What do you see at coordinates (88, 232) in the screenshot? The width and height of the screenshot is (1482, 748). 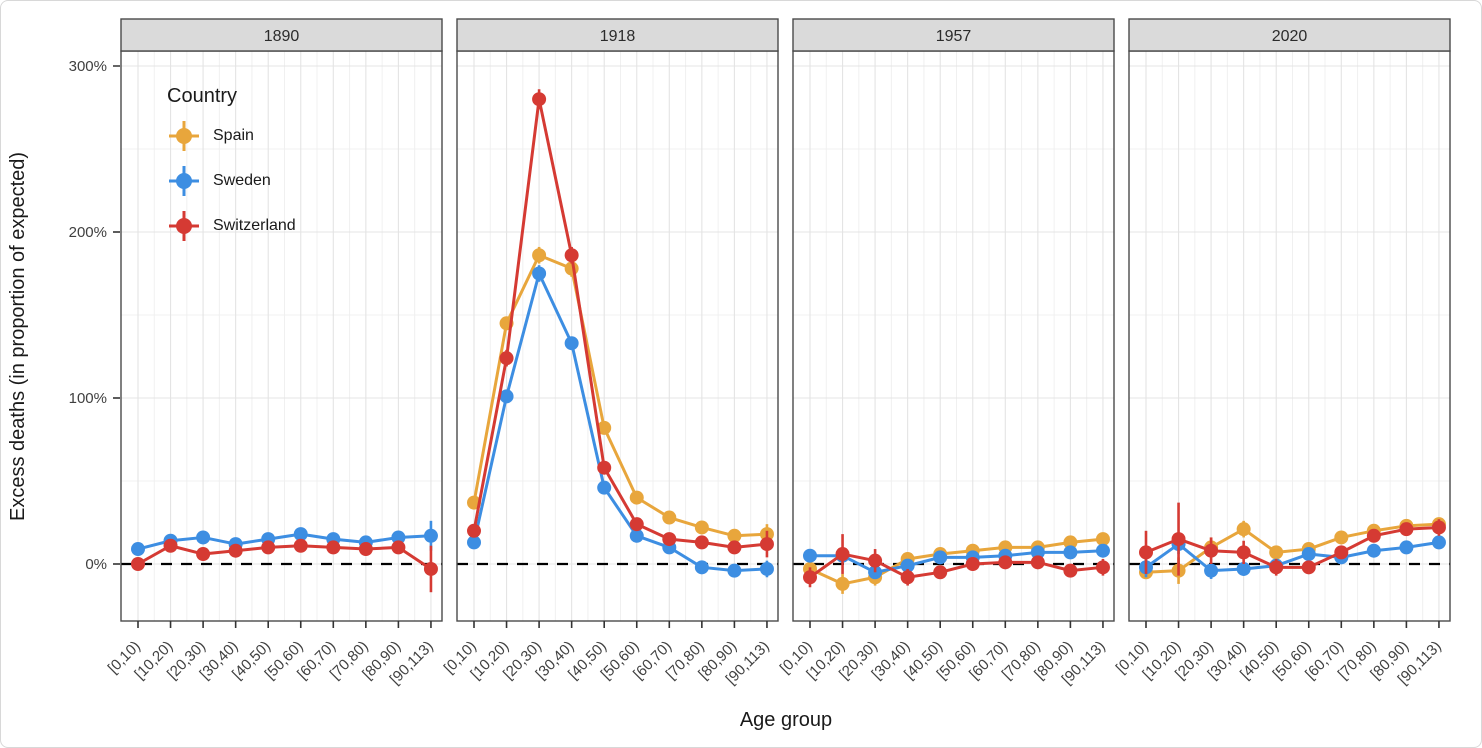 I see `y-tick-label: 200%` at bounding box center [88, 232].